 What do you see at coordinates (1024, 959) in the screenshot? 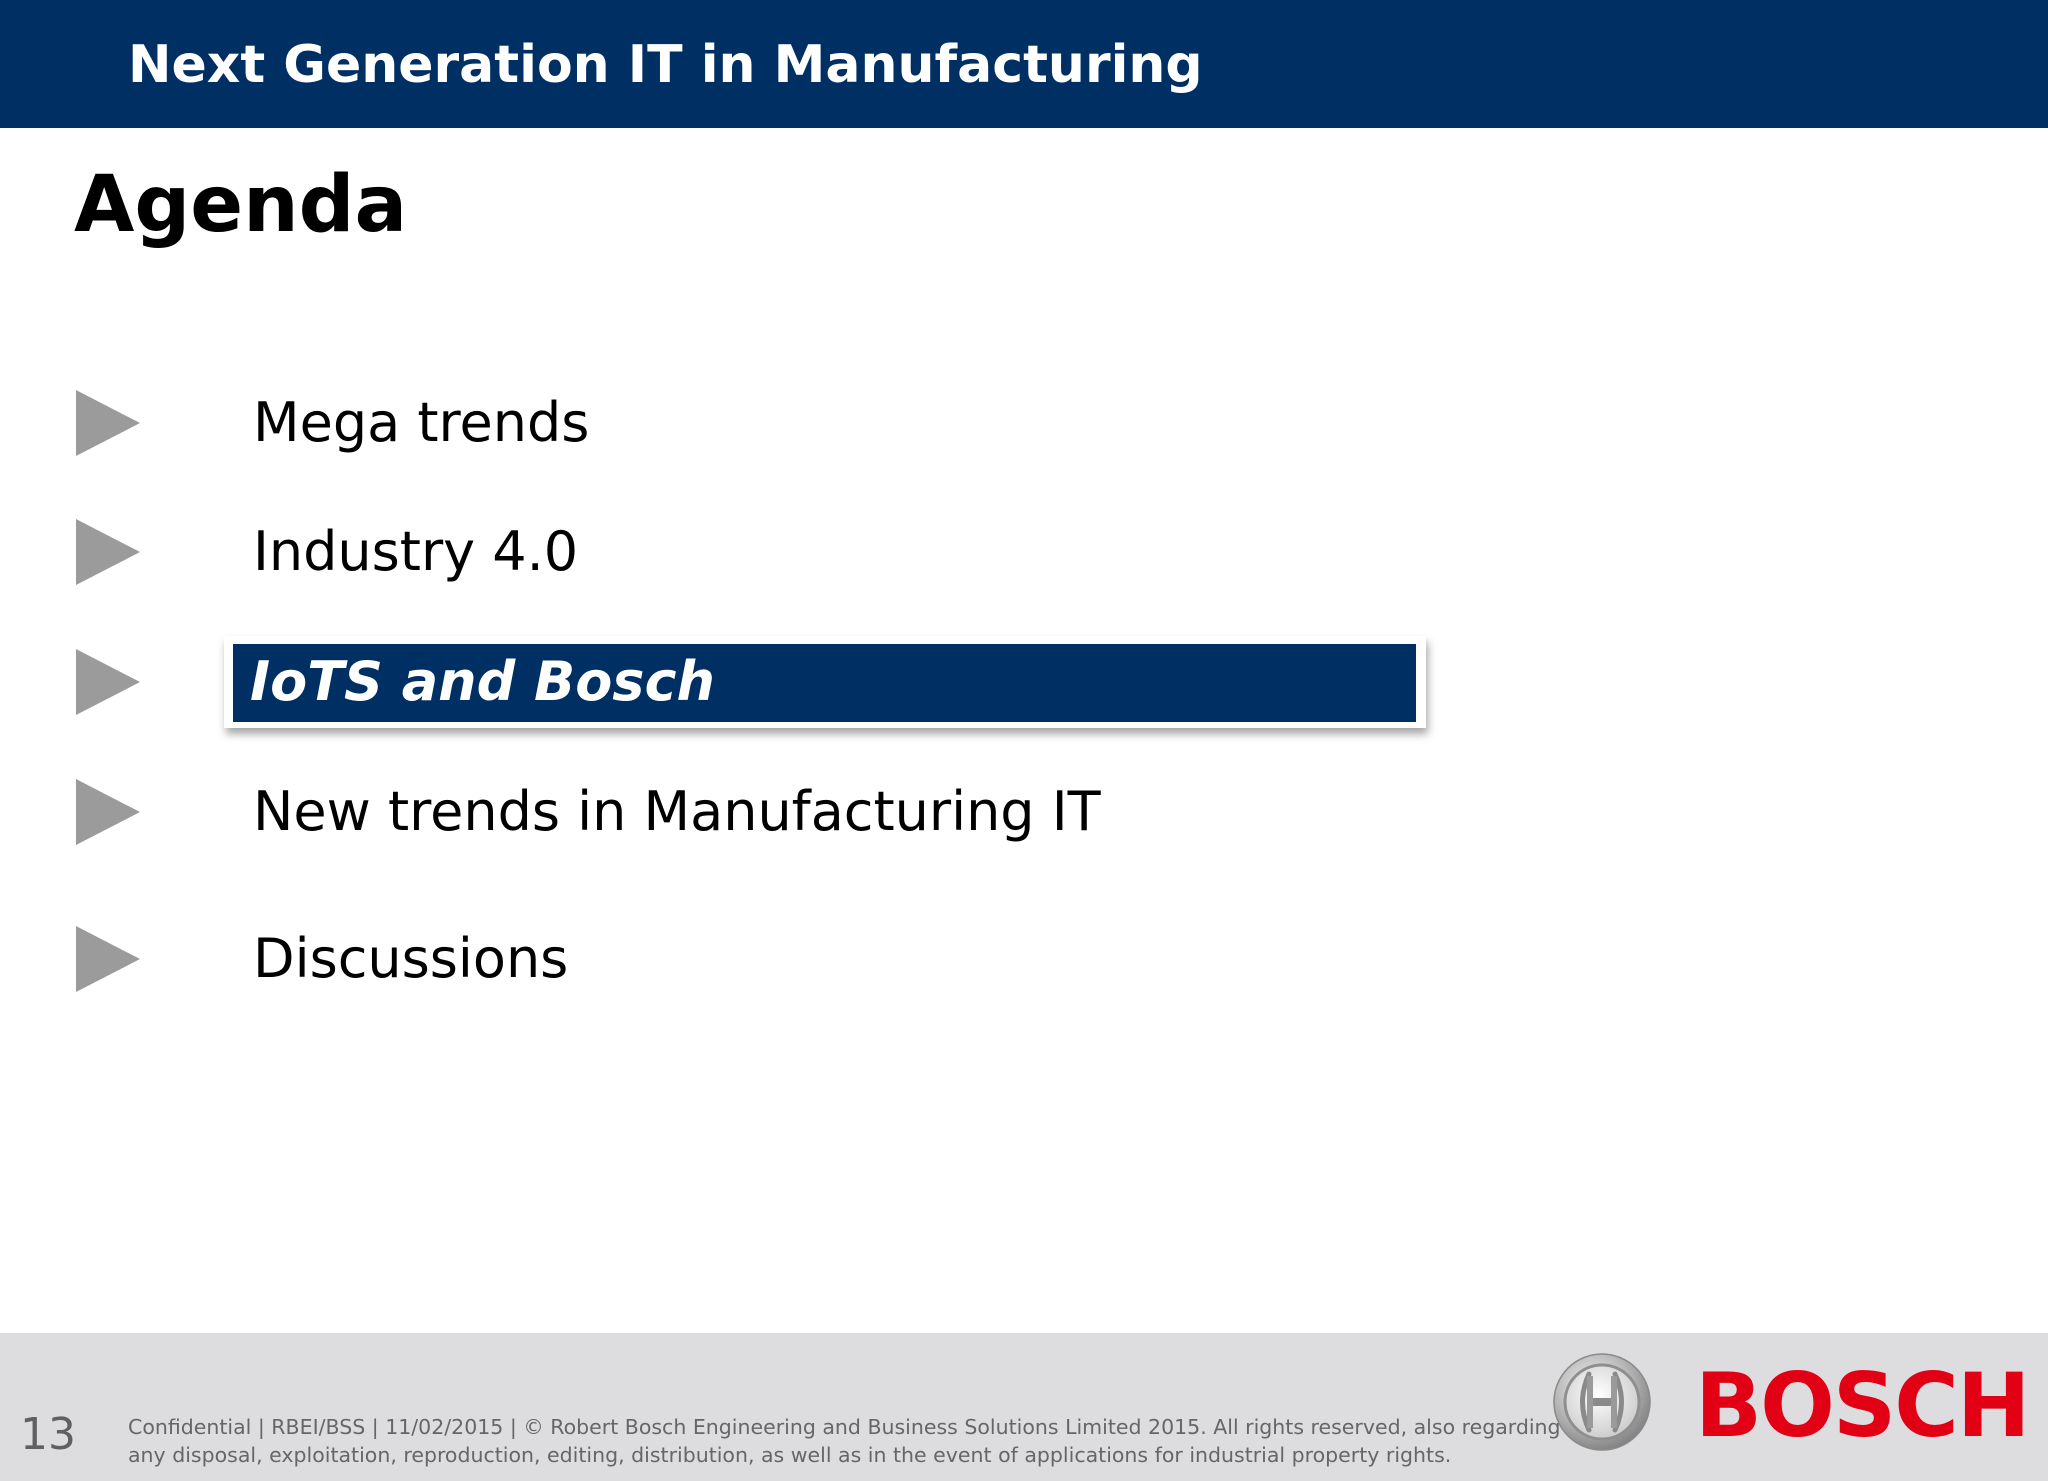
I see `agenda-item-discussions: Discussions` at bounding box center [1024, 959].